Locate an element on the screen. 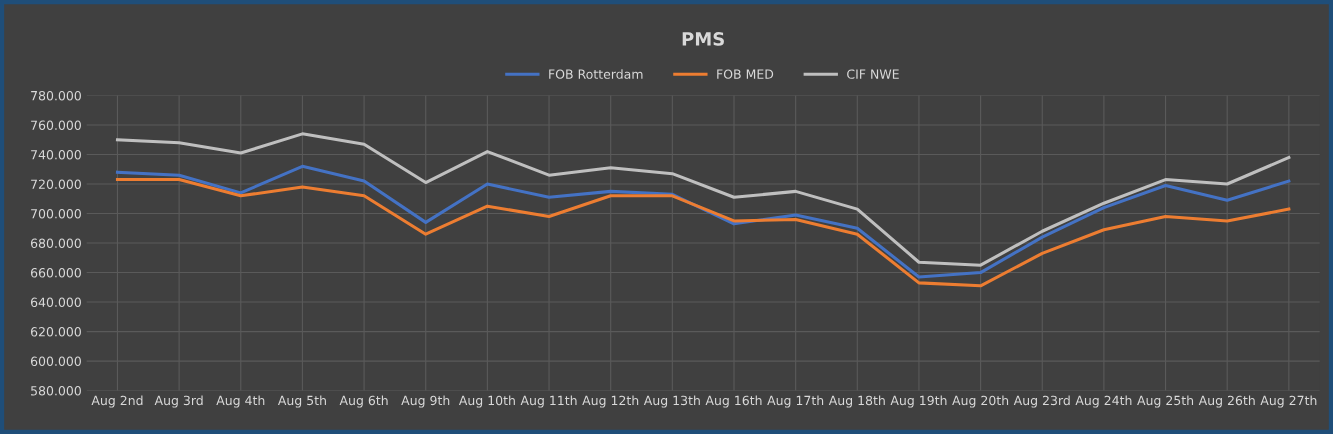  x-tick-label: Aug 3rd is located at coordinates (178, 401).